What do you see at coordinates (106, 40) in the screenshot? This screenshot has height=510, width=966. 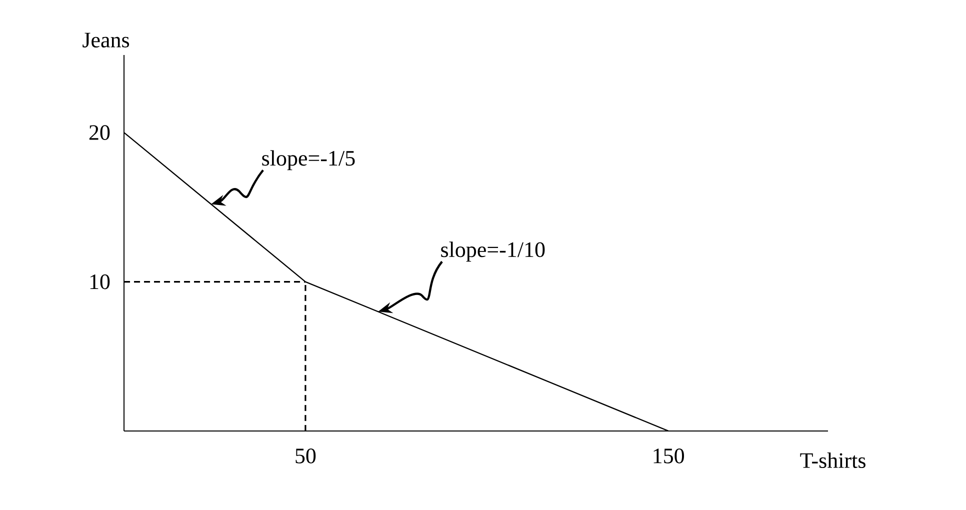 I see `y-axis-title: Jeans` at bounding box center [106, 40].